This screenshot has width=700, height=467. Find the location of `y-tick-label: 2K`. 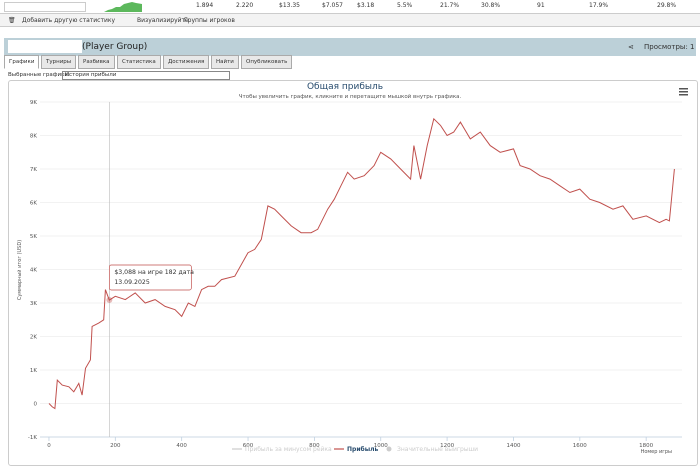

y-tick-label: 2K is located at coordinates (33, 338).